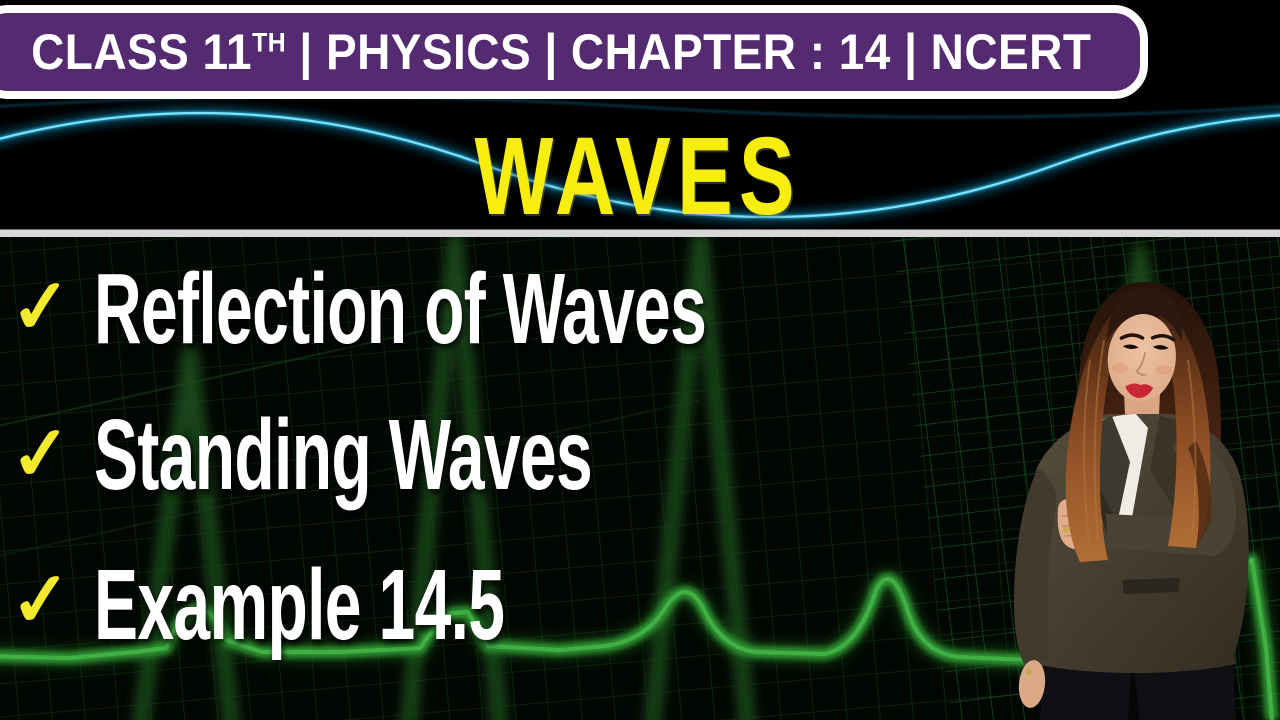 The width and height of the screenshot is (1280, 720). I want to click on class-ordinal: TH, so click(268, 42).